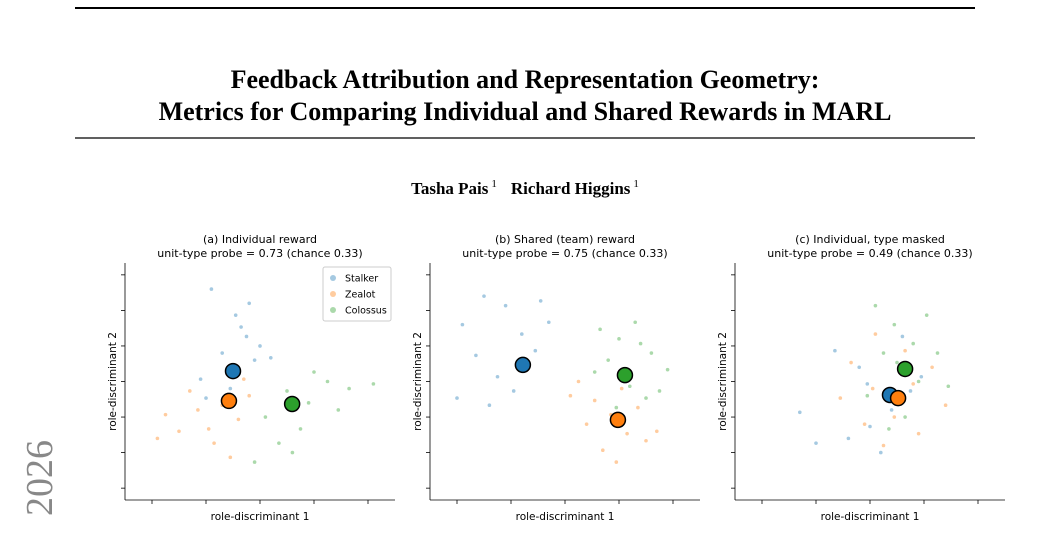 Image resolution: width=1051 pixels, height=542 pixels. What do you see at coordinates (361, 279) in the screenshot?
I see `legend-label: Stalker` at bounding box center [361, 279].